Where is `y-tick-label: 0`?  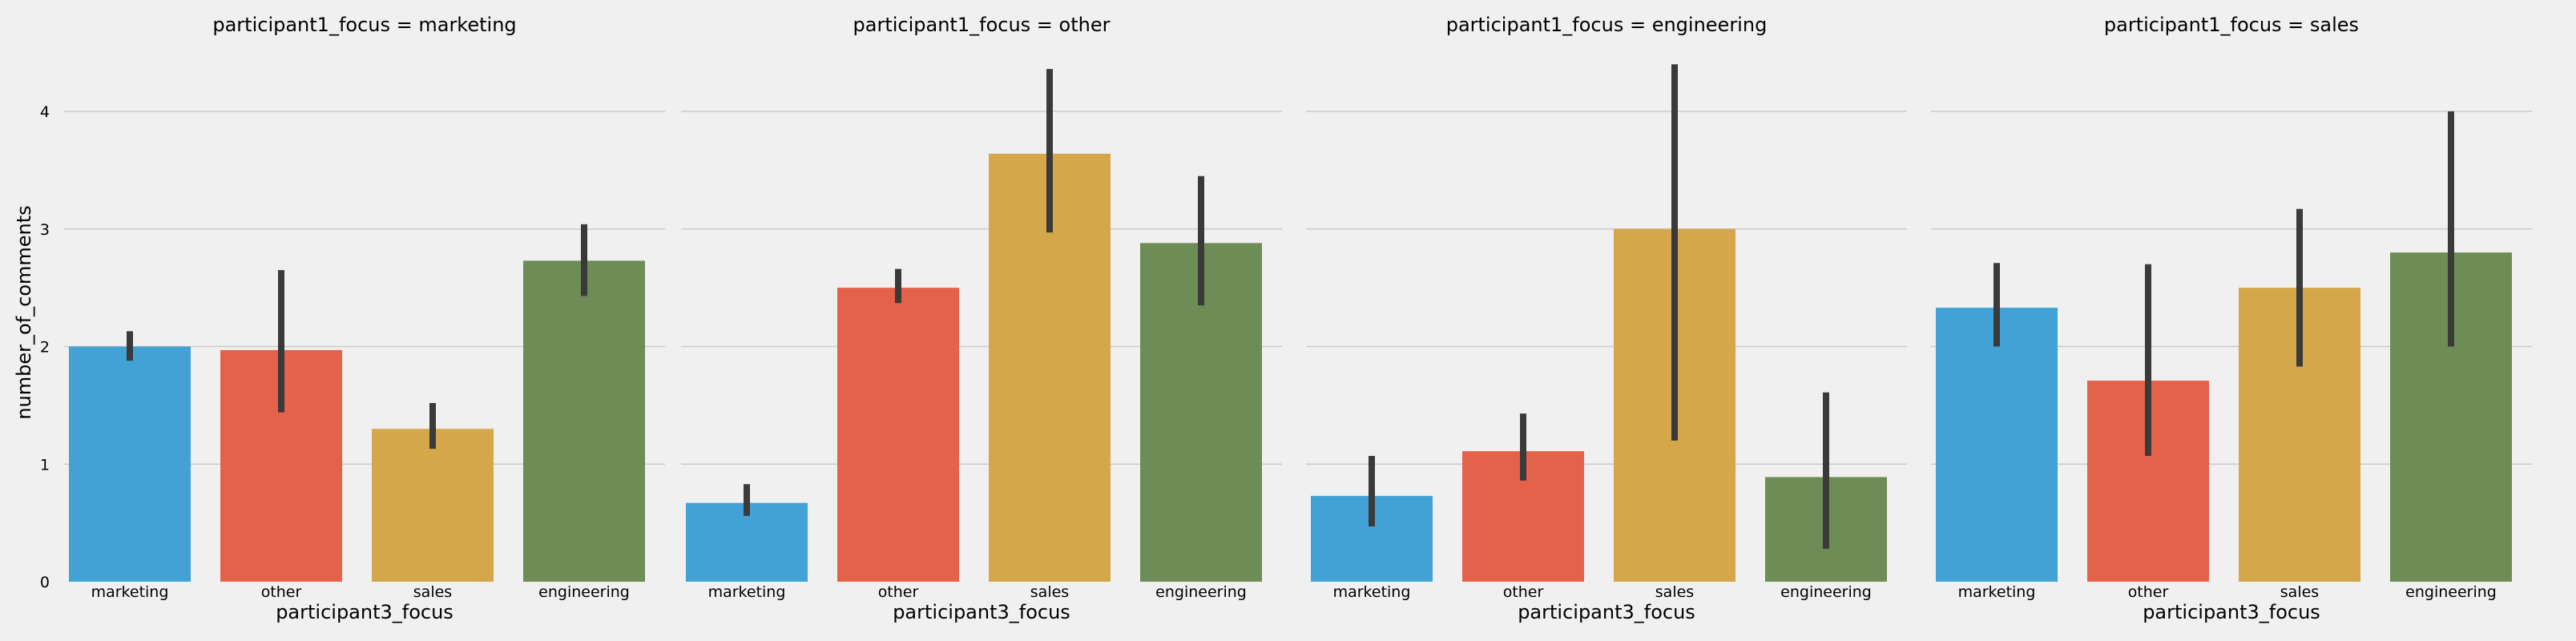 y-tick-label: 0 is located at coordinates (45, 583).